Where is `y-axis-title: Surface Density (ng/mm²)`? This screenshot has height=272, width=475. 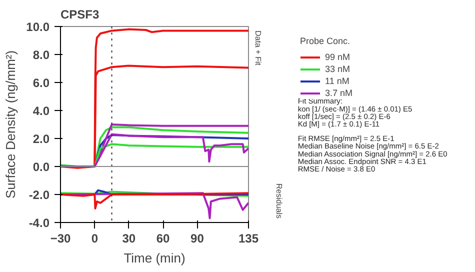 y-axis-title: Surface Density (ng/mm²) is located at coordinates (10, 124).